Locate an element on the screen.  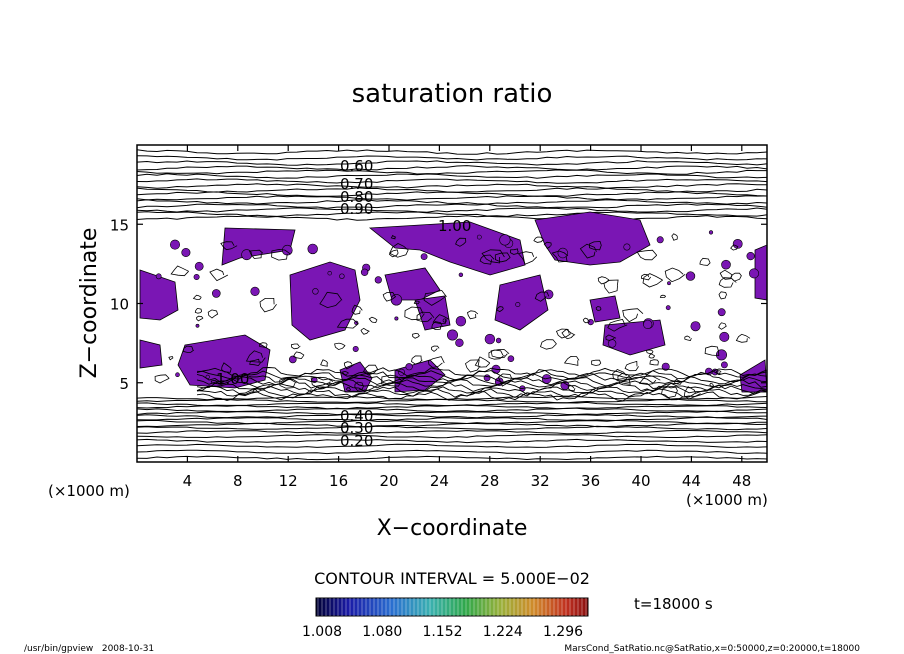
colorbar-tick-label: 1.152 is located at coordinates (442, 632).